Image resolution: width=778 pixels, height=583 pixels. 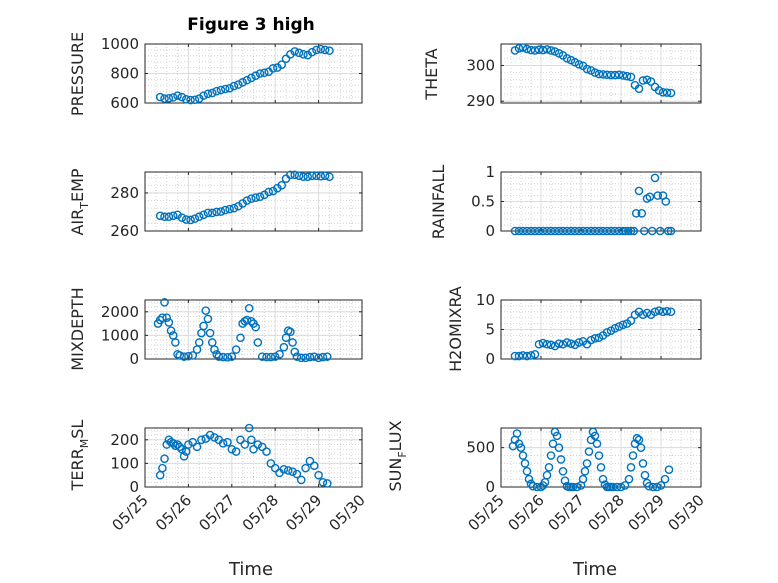 What do you see at coordinates (606, 512) in the screenshot?
I see `sun-flux-xtick-label: 05/28` at bounding box center [606, 512].